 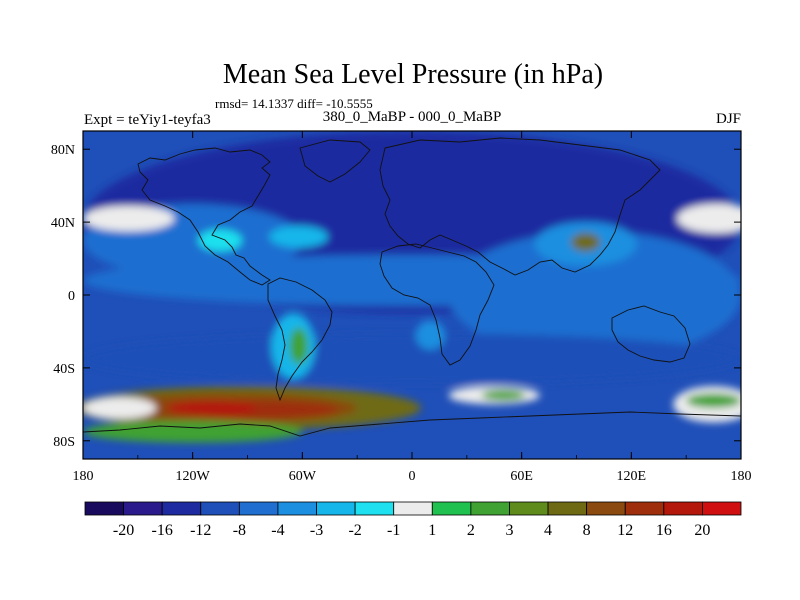 I want to click on colorbar-label-3: -8, so click(x=239, y=530).